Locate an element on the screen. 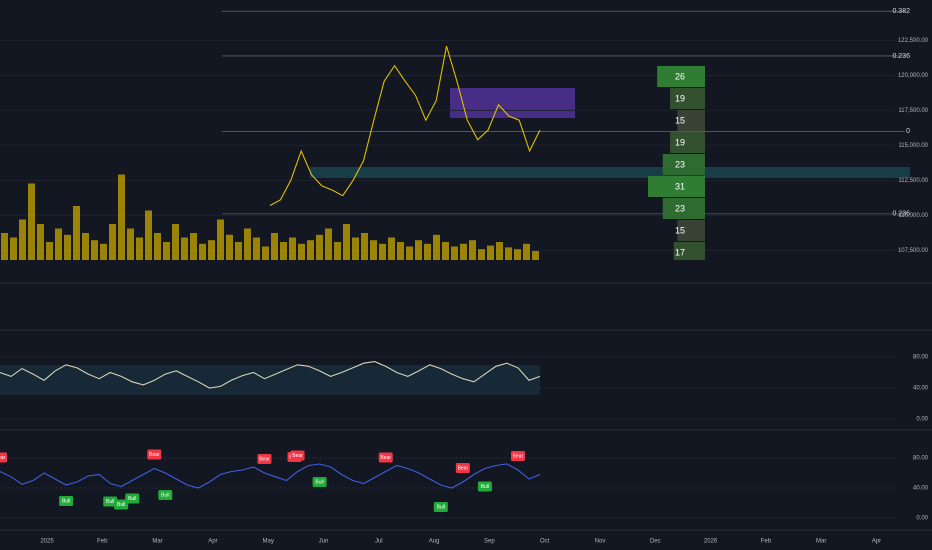  y-tick-label: 122,500.00 is located at coordinates (913, 41).